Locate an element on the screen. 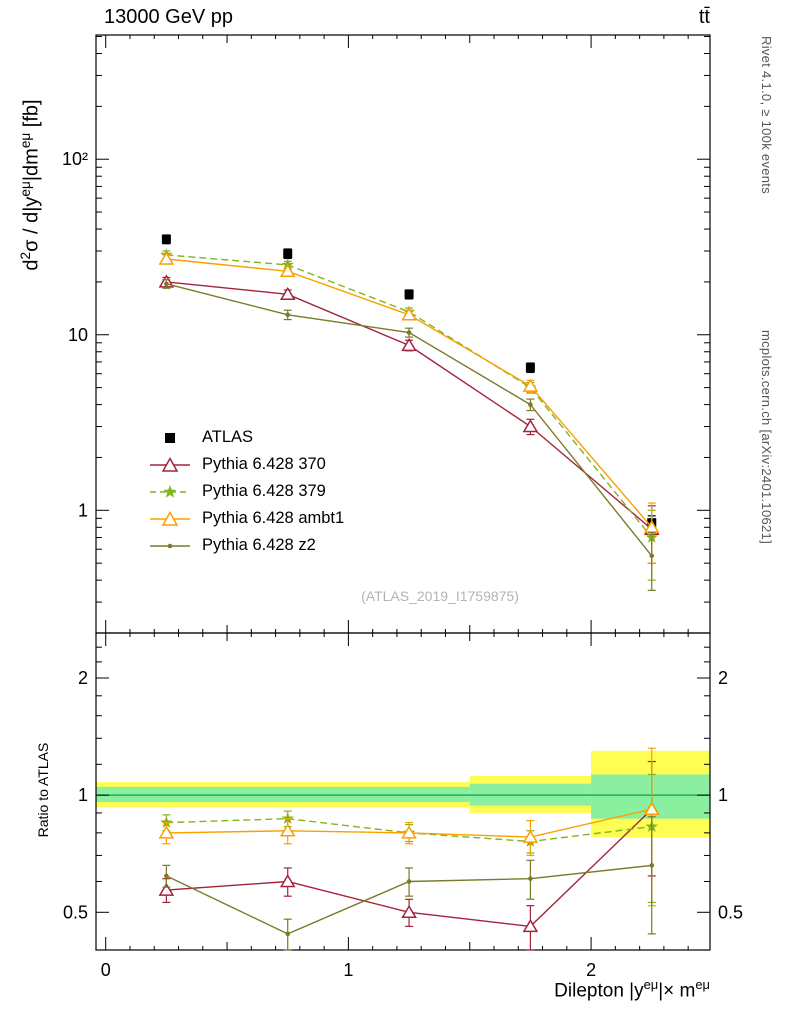 The width and height of the screenshot is (786, 1024). legend-item-pythia-379: Pythia 6.428 379 is located at coordinates (246, 491).